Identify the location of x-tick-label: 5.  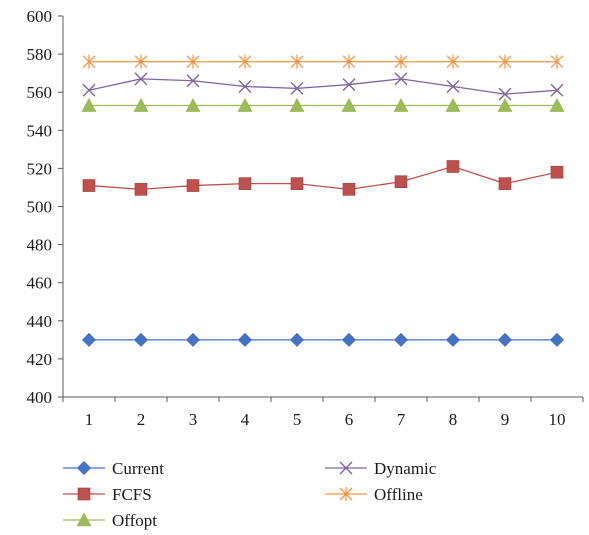
(297, 419).